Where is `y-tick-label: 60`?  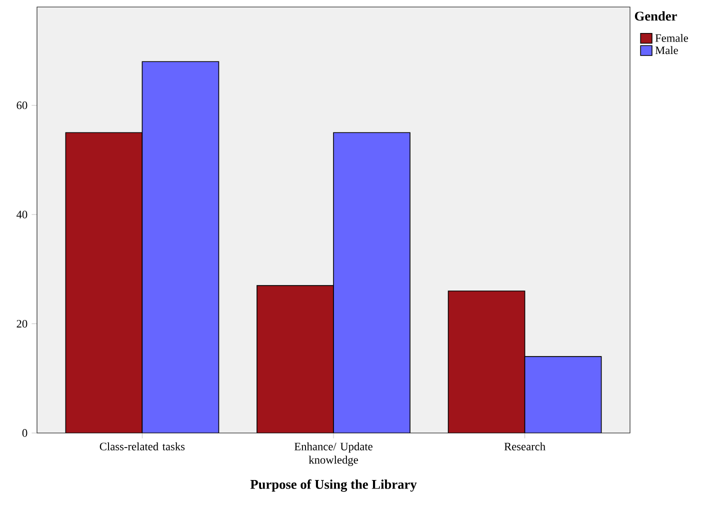 y-tick-label: 60 is located at coordinates (22, 106).